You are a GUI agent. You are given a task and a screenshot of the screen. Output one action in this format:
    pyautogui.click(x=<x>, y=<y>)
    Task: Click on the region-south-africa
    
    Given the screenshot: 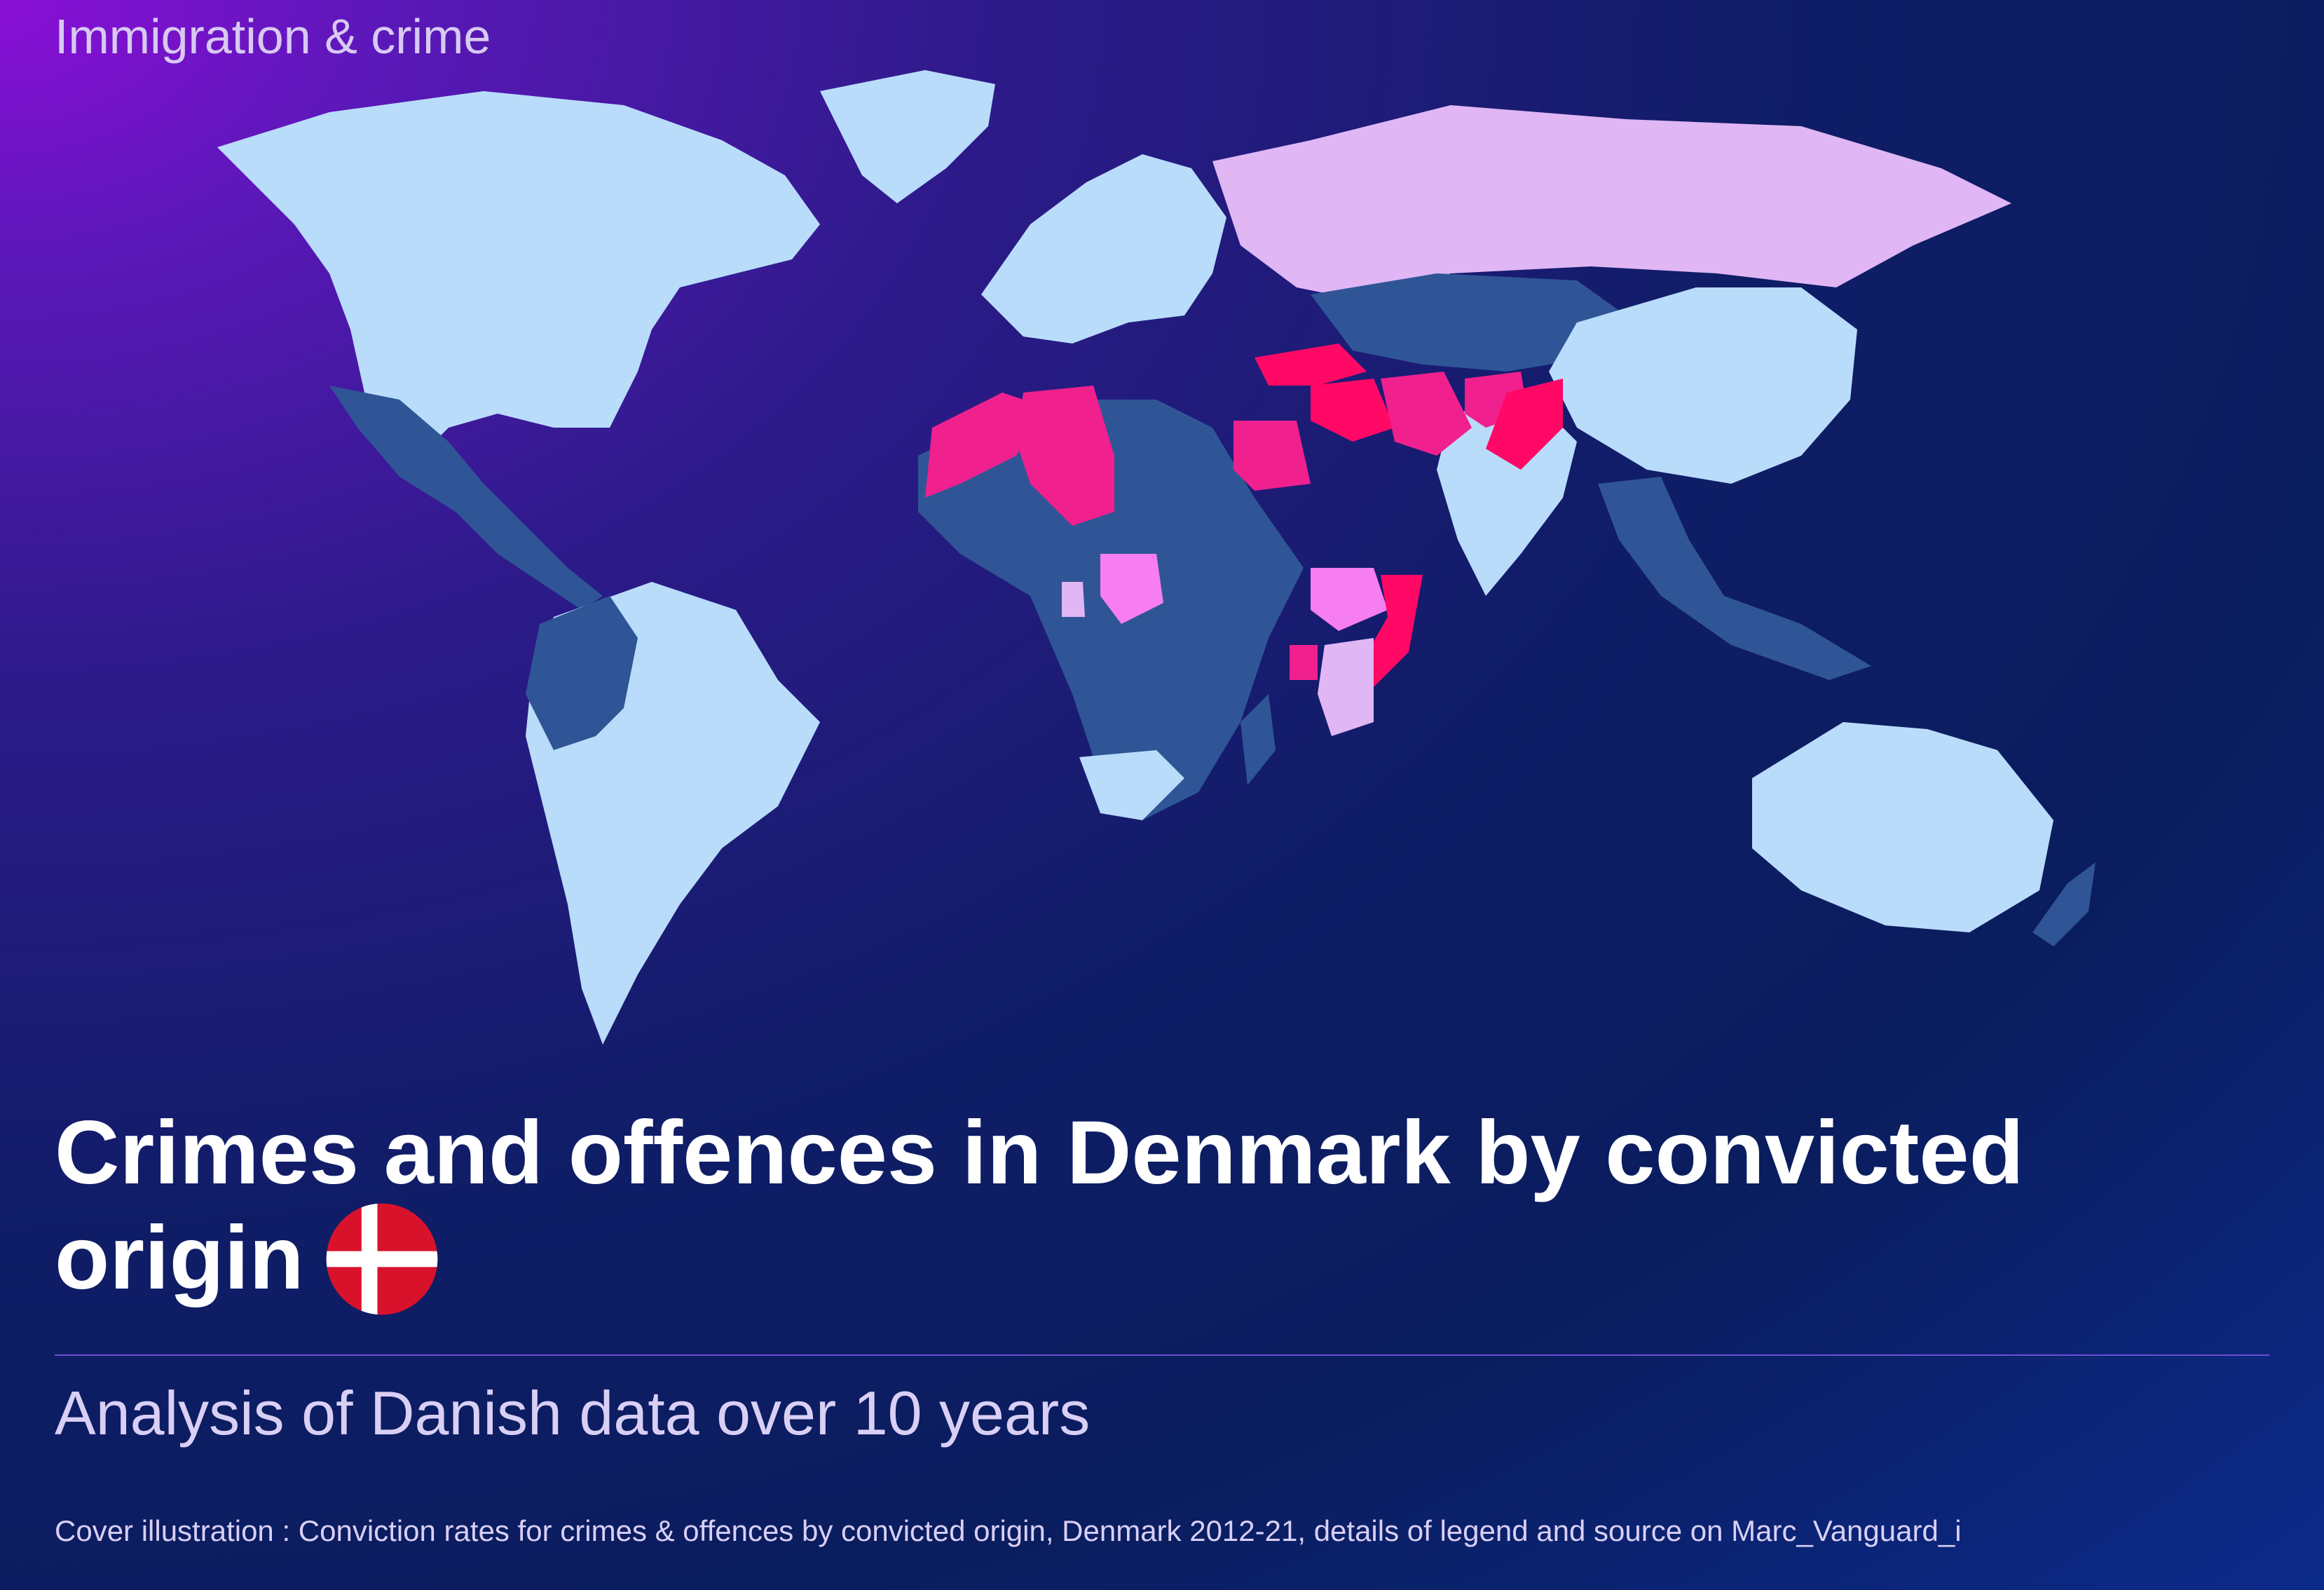 What is the action you would take?
    pyautogui.click(x=1131, y=785)
    